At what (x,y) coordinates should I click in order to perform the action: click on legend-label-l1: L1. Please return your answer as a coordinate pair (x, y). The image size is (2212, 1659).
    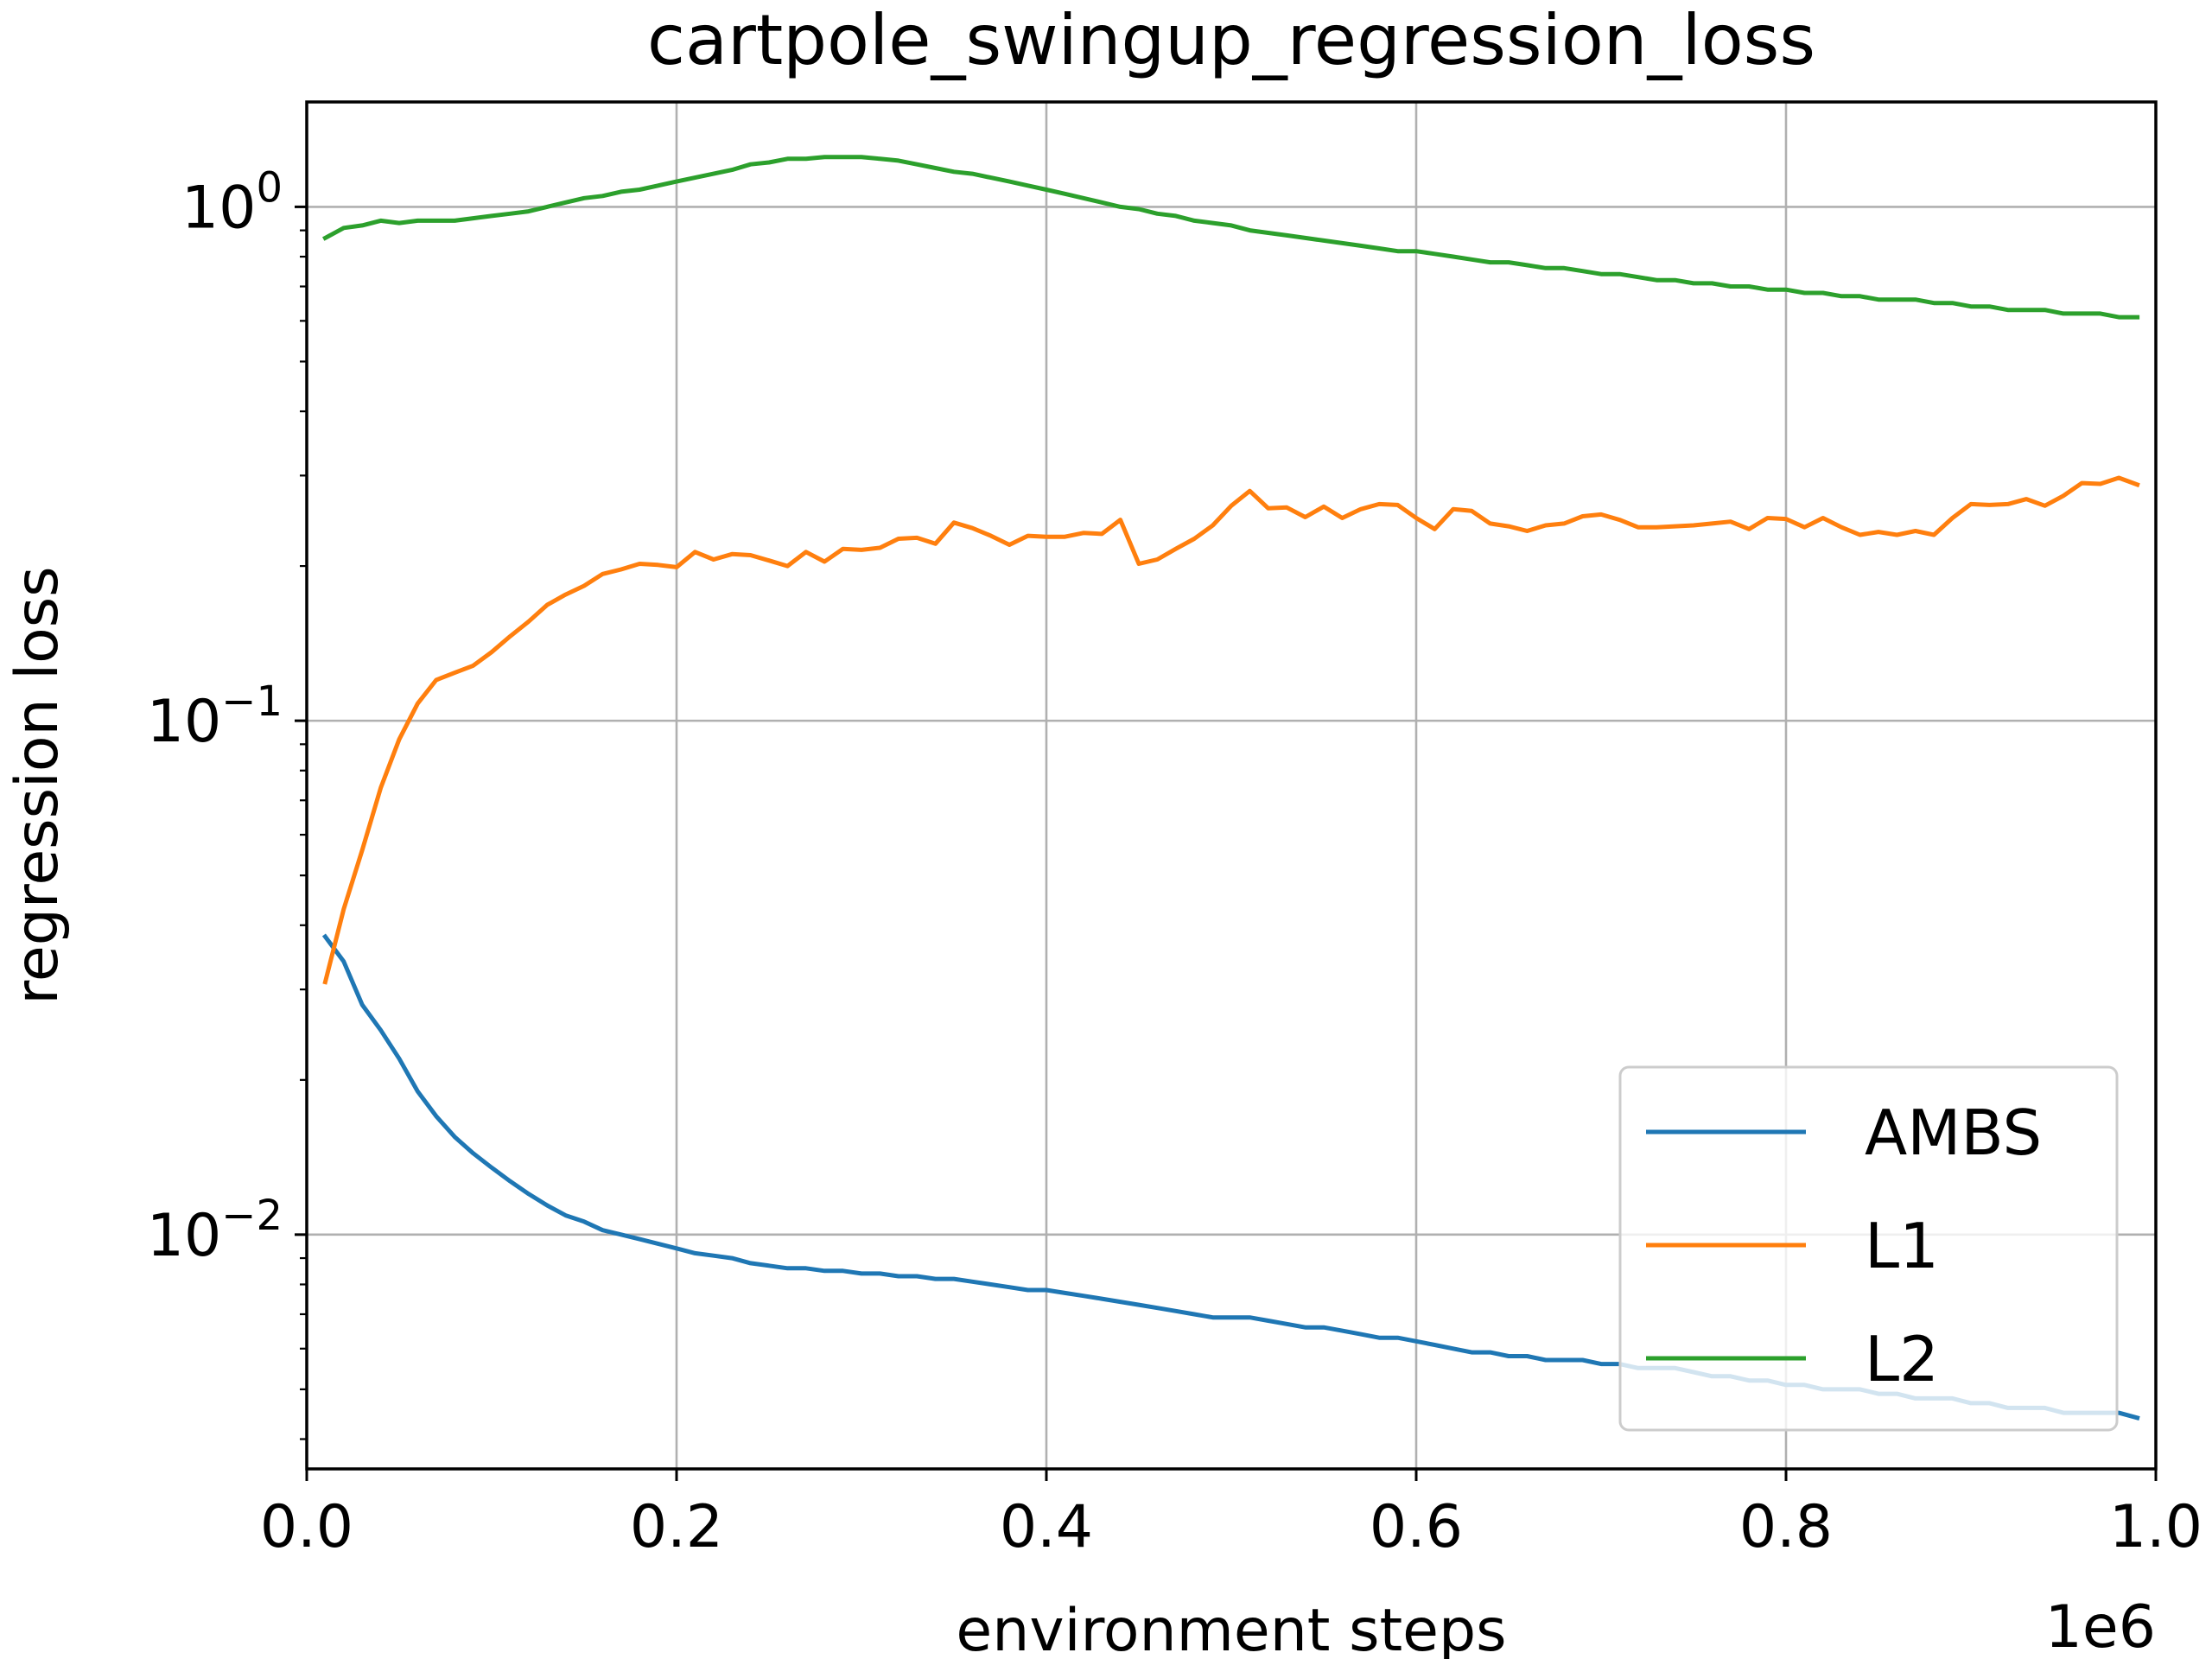
    Looking at the image, I should click on (1902, 1246).